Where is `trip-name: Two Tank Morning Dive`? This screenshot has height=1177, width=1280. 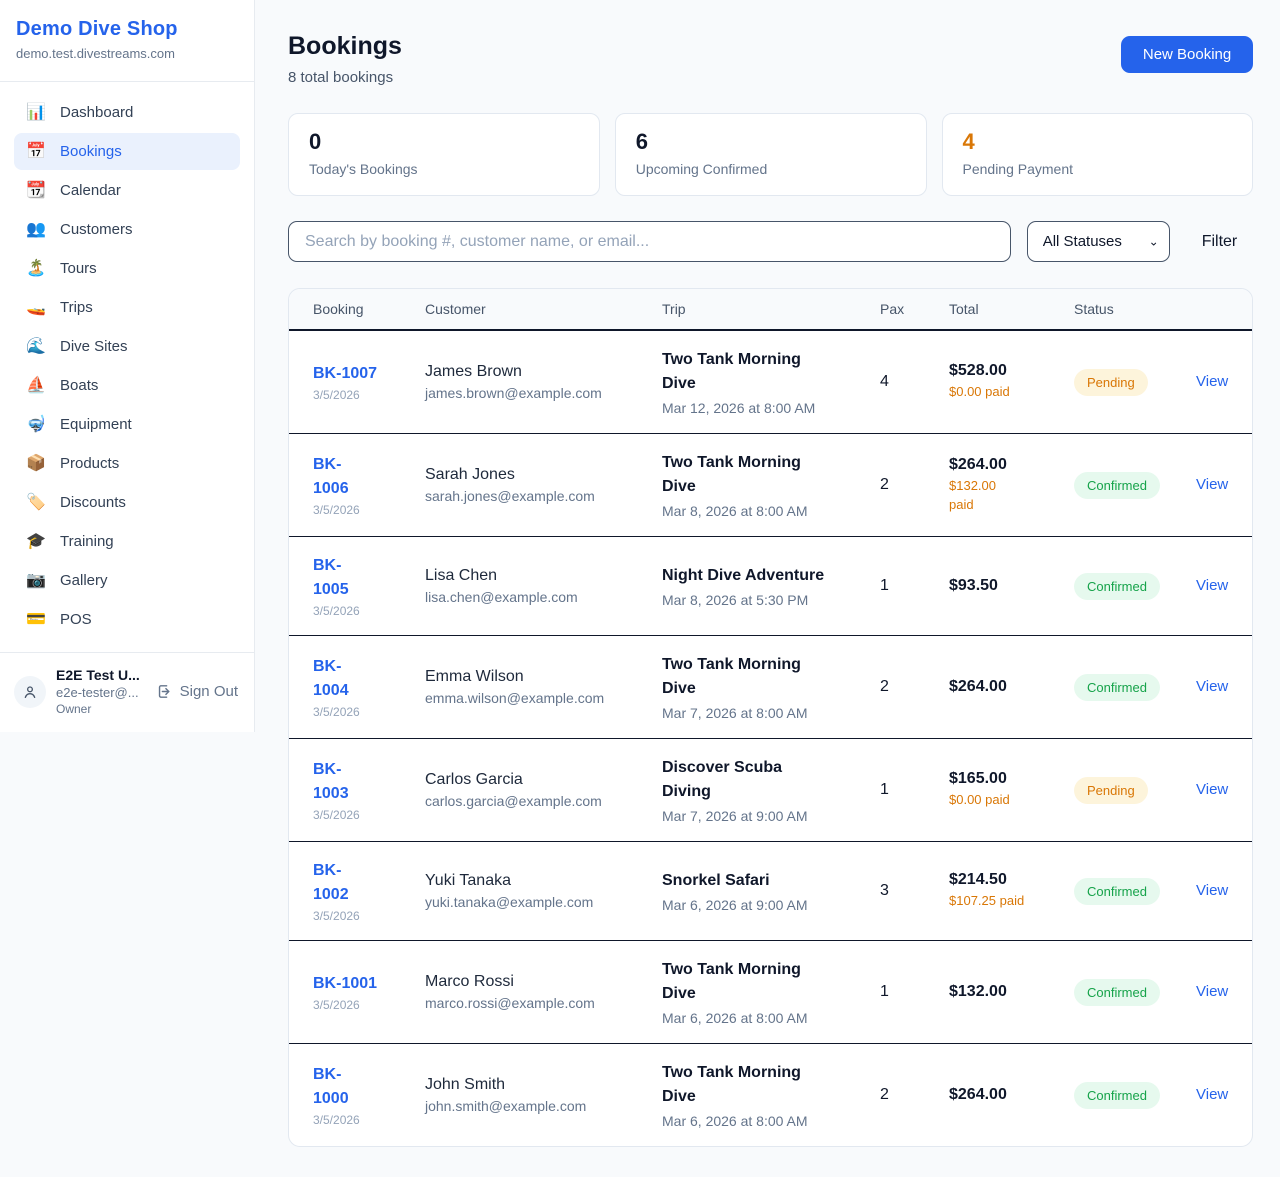
trip-name: Two Tank Morning Dive is located at coordinates (731, 1084).